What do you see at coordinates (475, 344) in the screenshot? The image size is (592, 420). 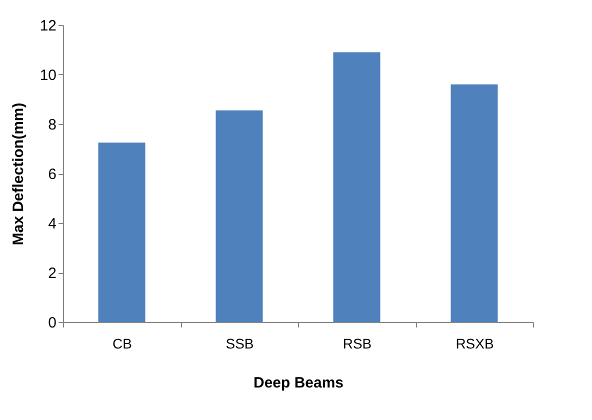 I see `x-tick-label: RSXB` at bounding box center [475, 344].